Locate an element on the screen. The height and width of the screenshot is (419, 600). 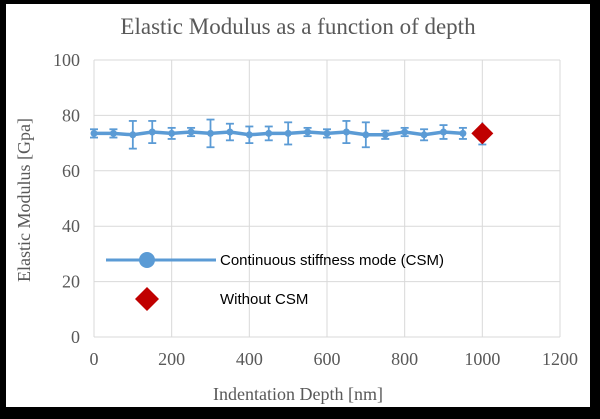
x-tick-label: 600 is located at coordinates (327, 359).